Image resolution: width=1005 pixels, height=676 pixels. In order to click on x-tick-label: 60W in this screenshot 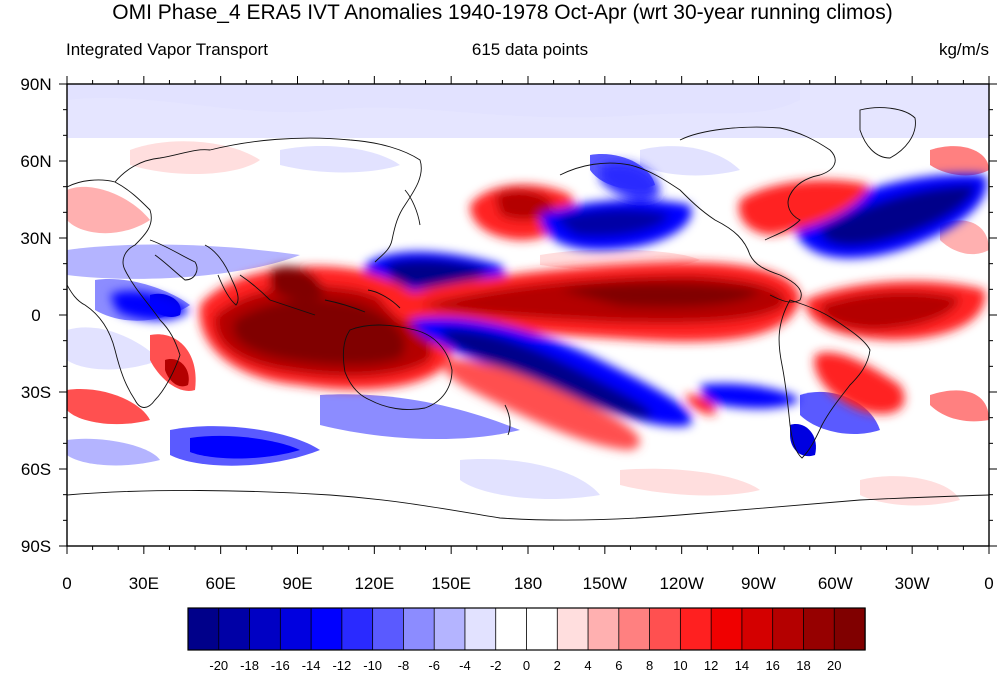, I will do `click(835, 583)`.